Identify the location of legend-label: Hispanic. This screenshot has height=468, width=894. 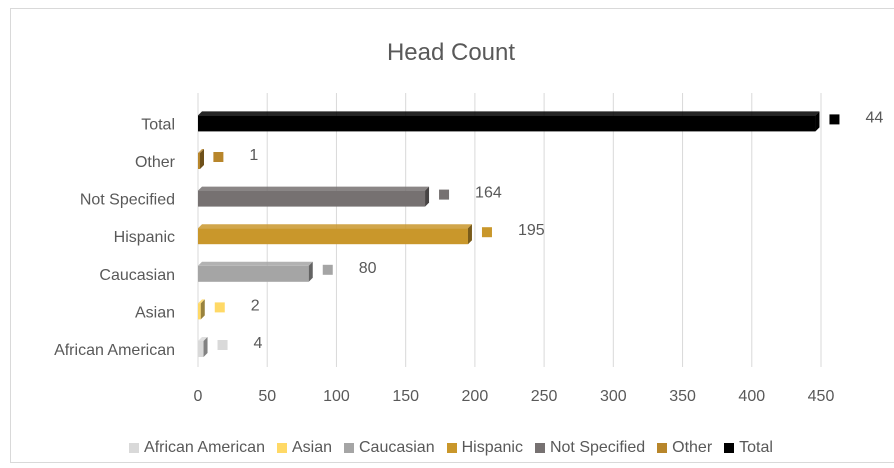
(492, 447).